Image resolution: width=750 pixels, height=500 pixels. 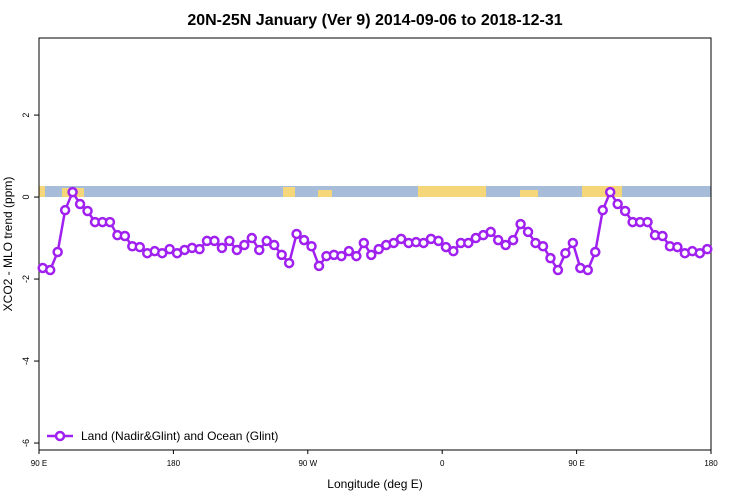 I want to click on x-axis-label: Longitude (deg E), so click(x=374, y=484).